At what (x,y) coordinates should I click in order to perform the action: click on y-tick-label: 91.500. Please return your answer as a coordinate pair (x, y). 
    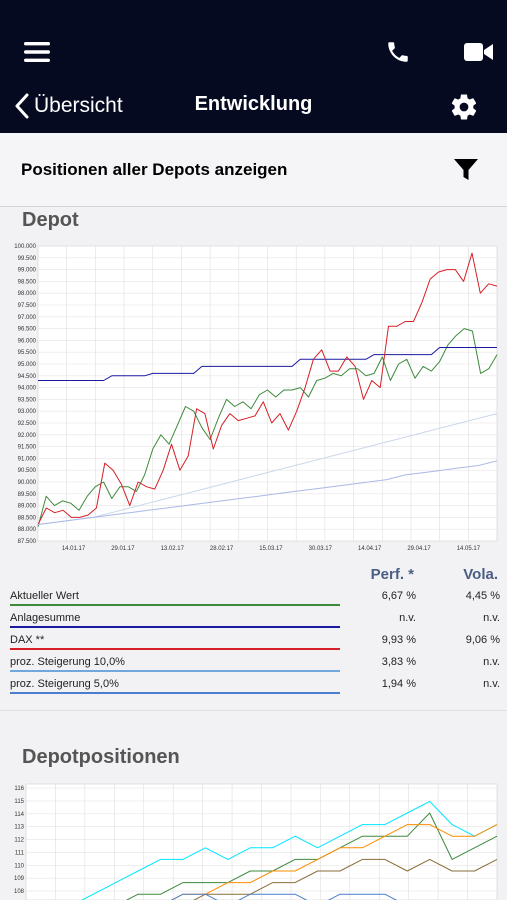
    Looking at the image, I should click on (27, 448).